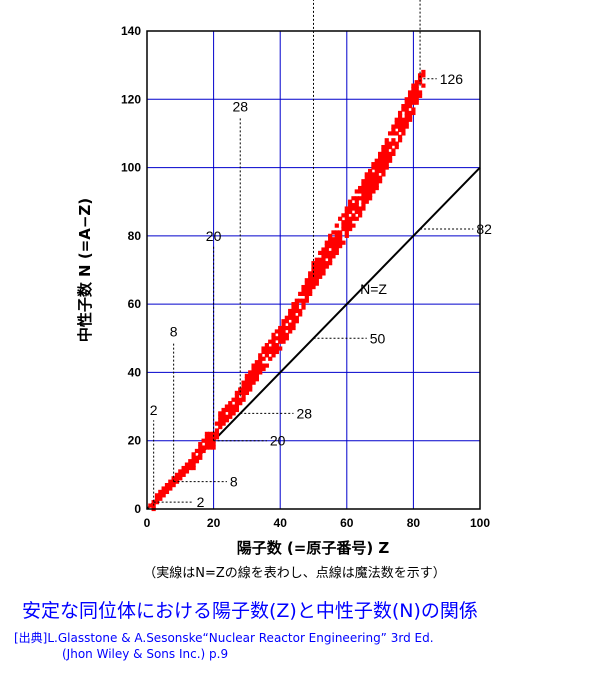  I want to click on y-tick-label: 20, so click(135, 441).